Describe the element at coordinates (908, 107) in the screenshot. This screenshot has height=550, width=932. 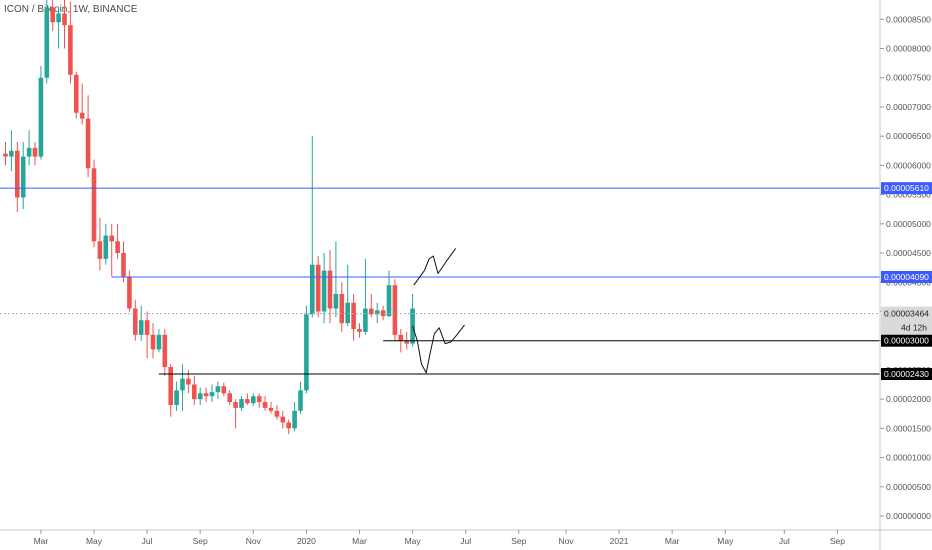
I see `y-tick-label: 0.00007000` at that location.